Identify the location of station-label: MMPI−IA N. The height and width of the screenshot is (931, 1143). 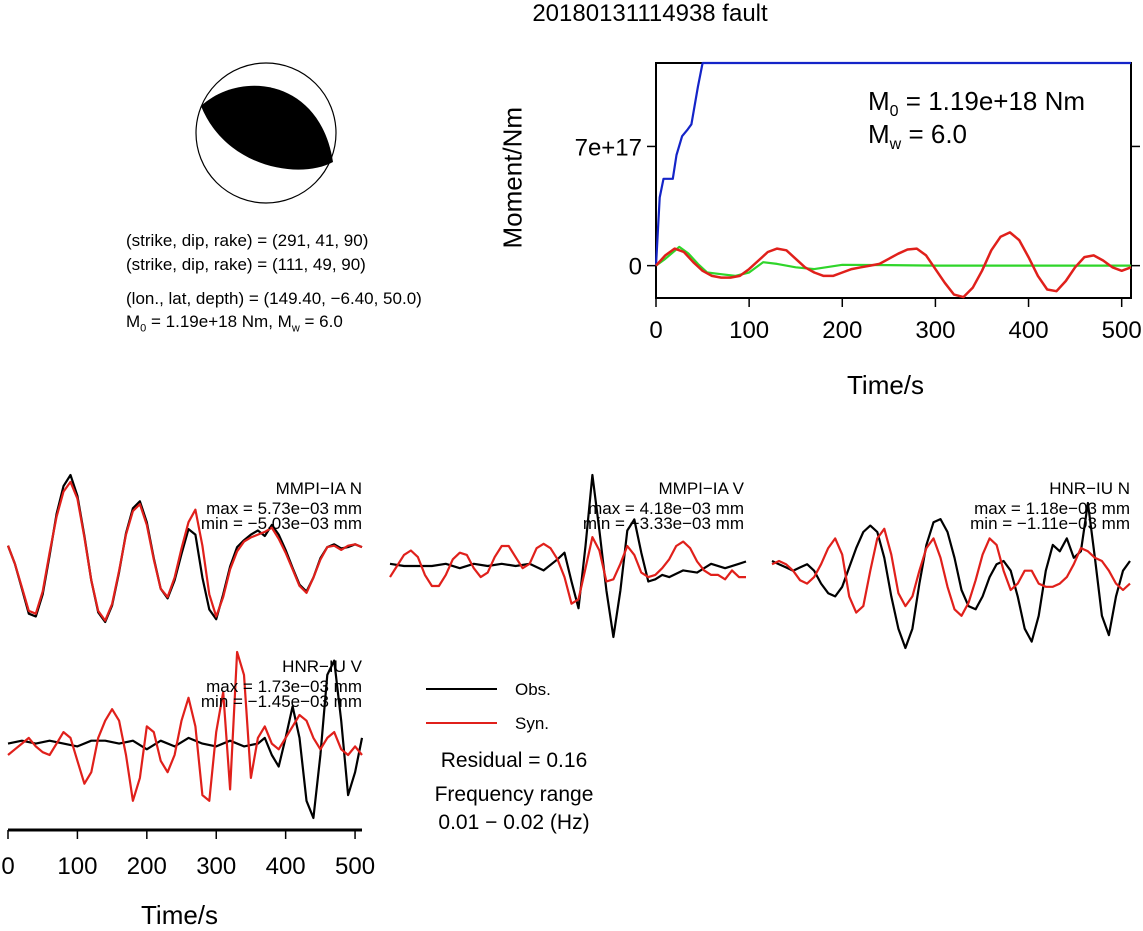
(319, 488).